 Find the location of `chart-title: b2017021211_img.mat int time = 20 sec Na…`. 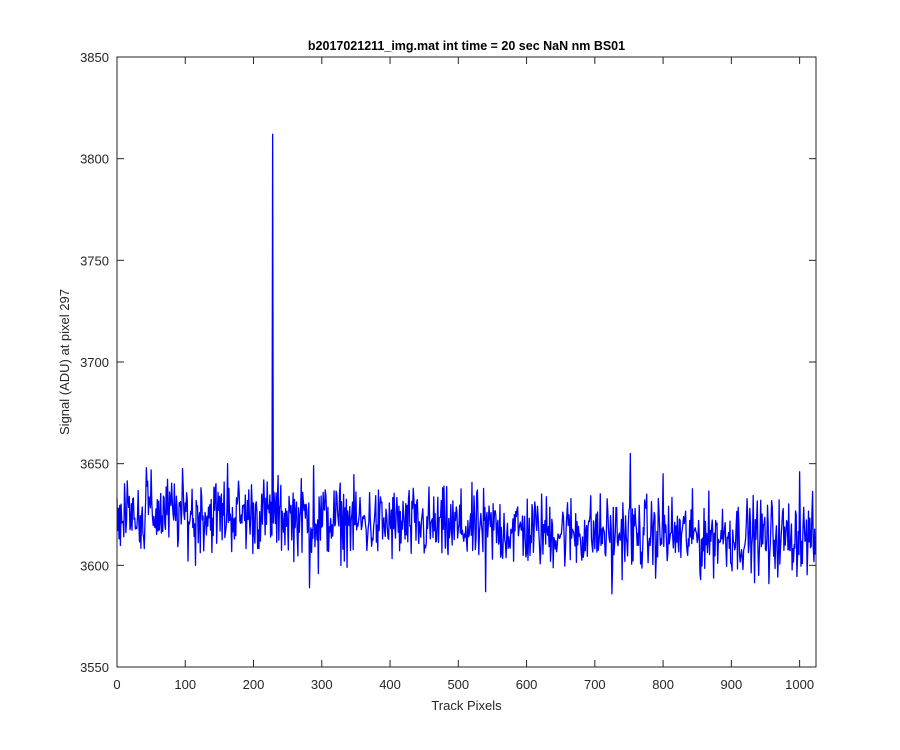

chart-title: b2017021211_img.mat int time = 20 sec Na… is located at coordinates (466, 46).